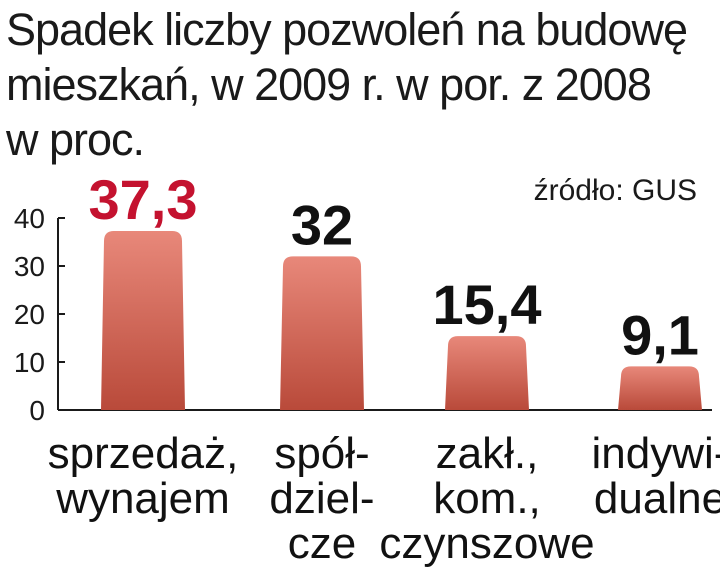 Image resolution: width=720 pixels, height=577 pixels. Describe the element at coordinates (657, 498) in the screenshot. I see `category-label: dualne` at that location.